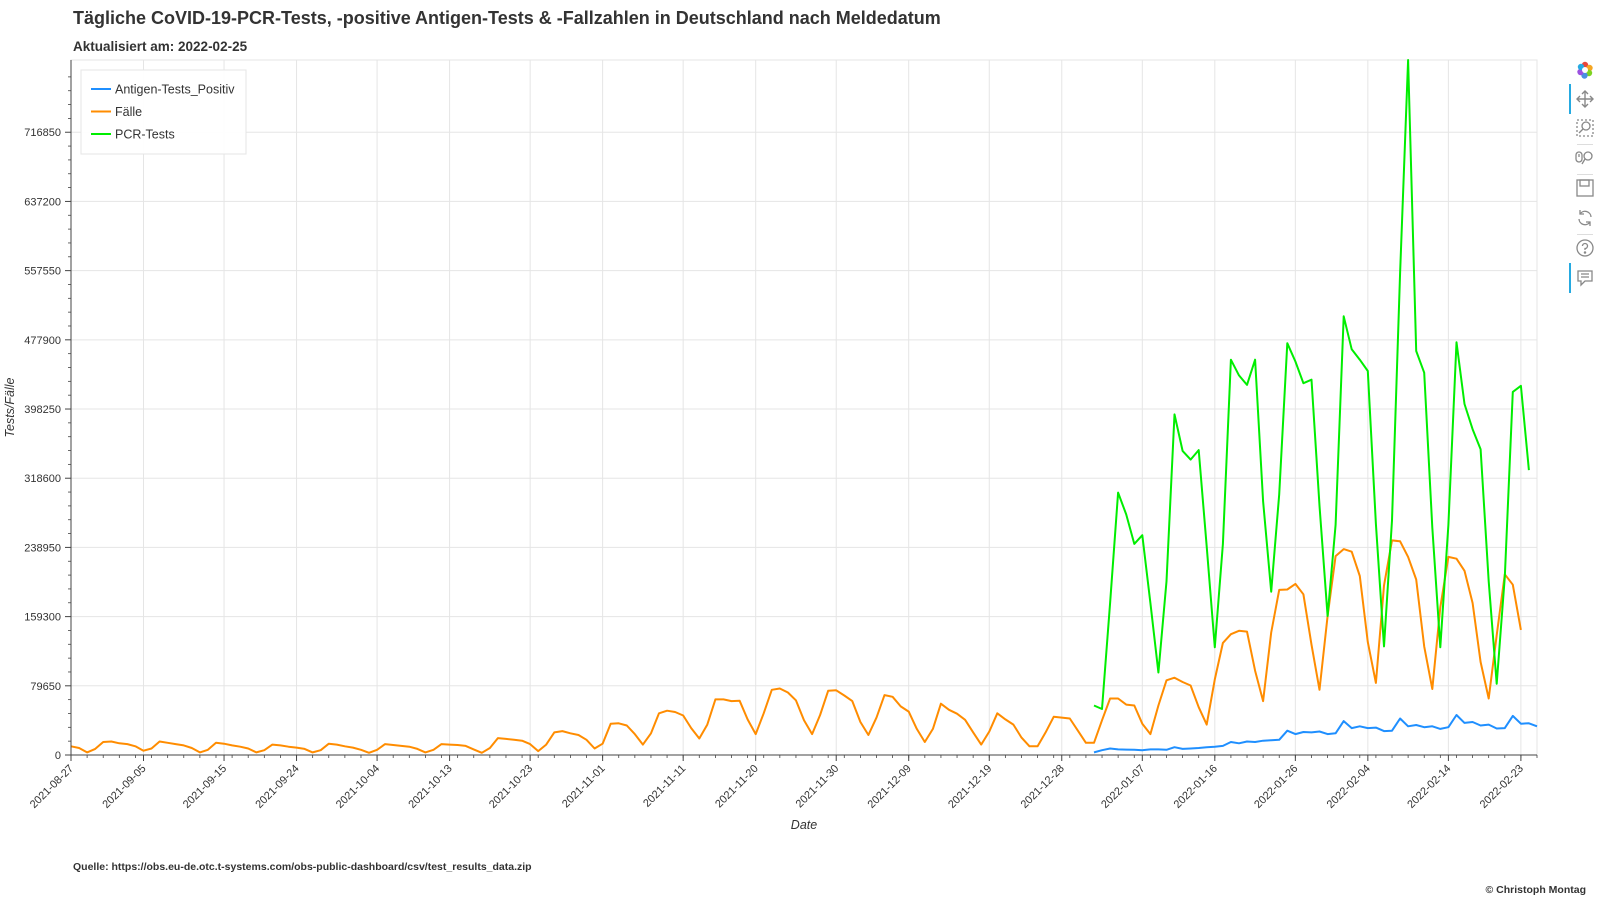 The width and height of the screenshot is (1600, 900). Describe the element at coordinates (42, 341) in the screenshot. I see `y-tick-label: 477900` at that location.